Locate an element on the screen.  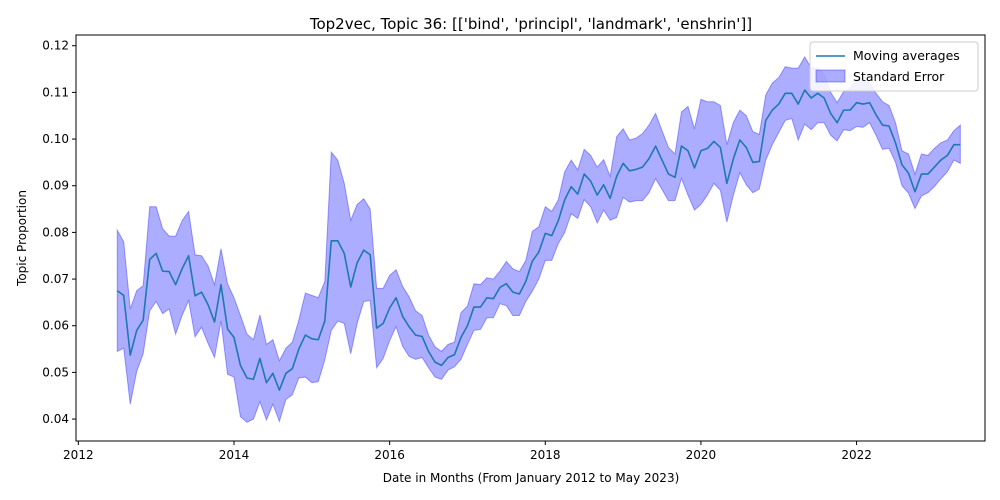
legend-band-swatch is located at coordinates (830, 76).